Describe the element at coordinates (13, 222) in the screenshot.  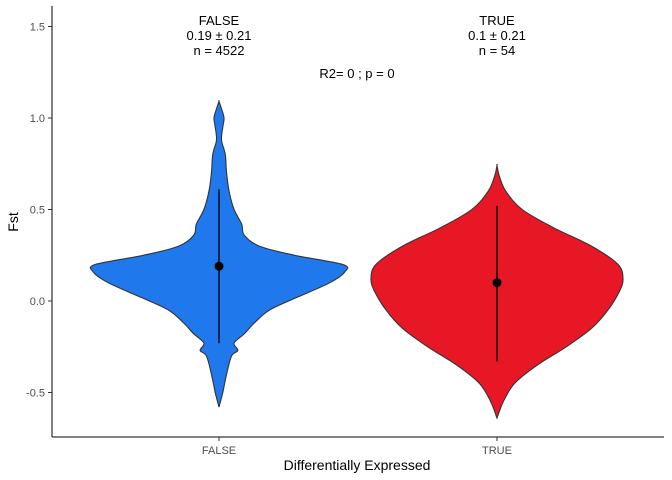
I see `y-axis-title: Fst` at that location.